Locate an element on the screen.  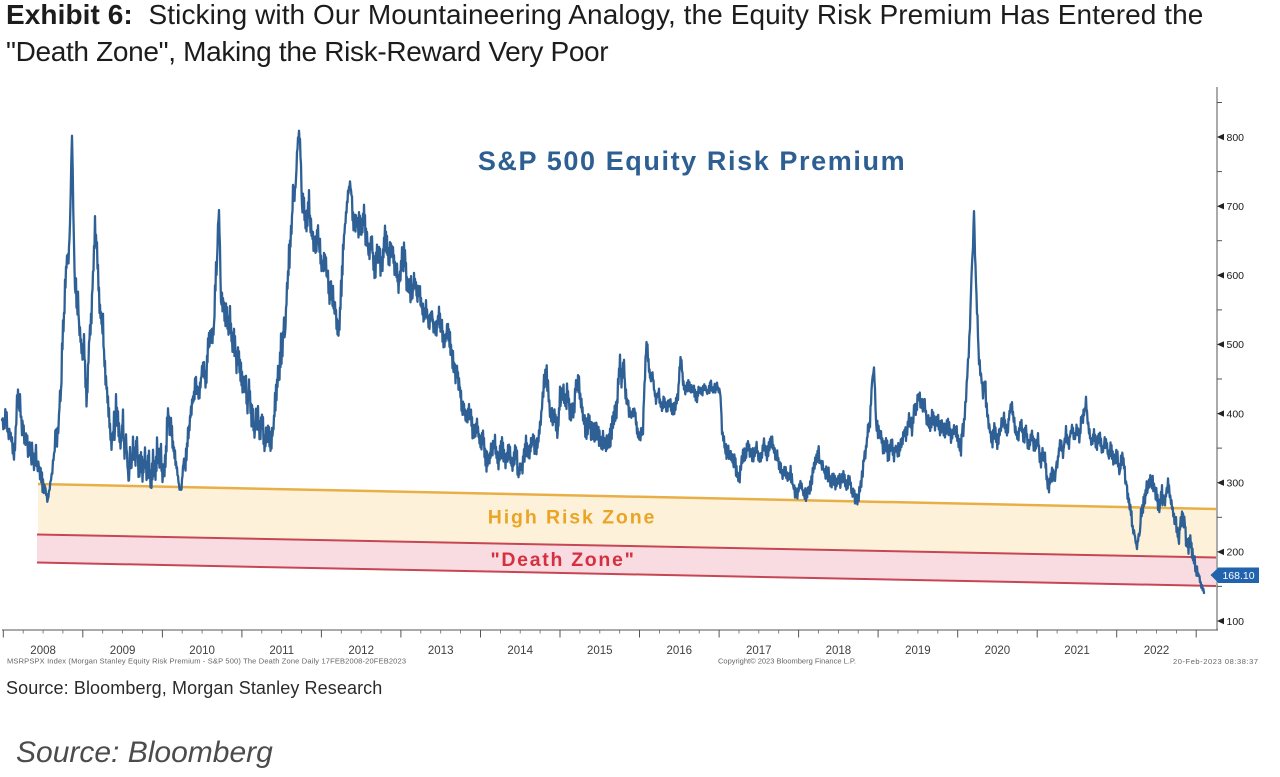
svg-text: 2015 is located at coordinates (600, 651).